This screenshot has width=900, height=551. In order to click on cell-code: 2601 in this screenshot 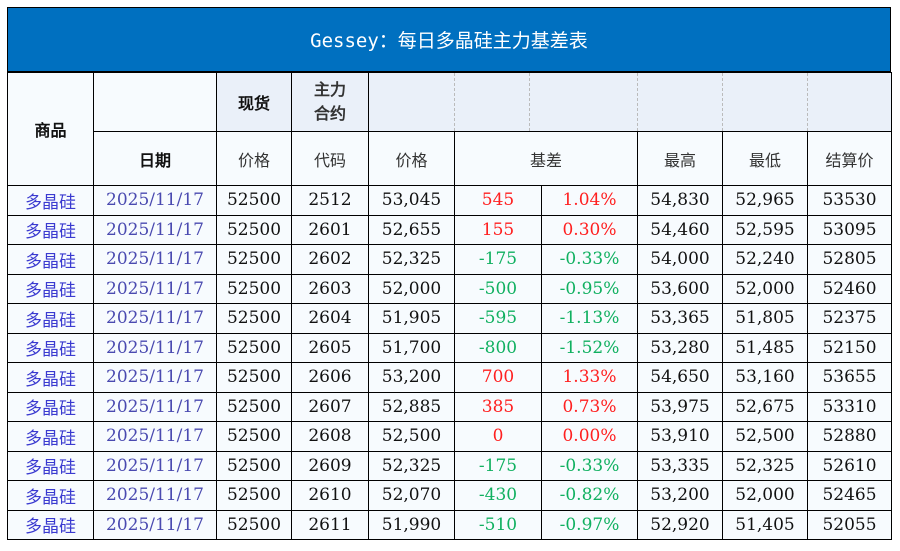, I will do `click(330, 229)`.